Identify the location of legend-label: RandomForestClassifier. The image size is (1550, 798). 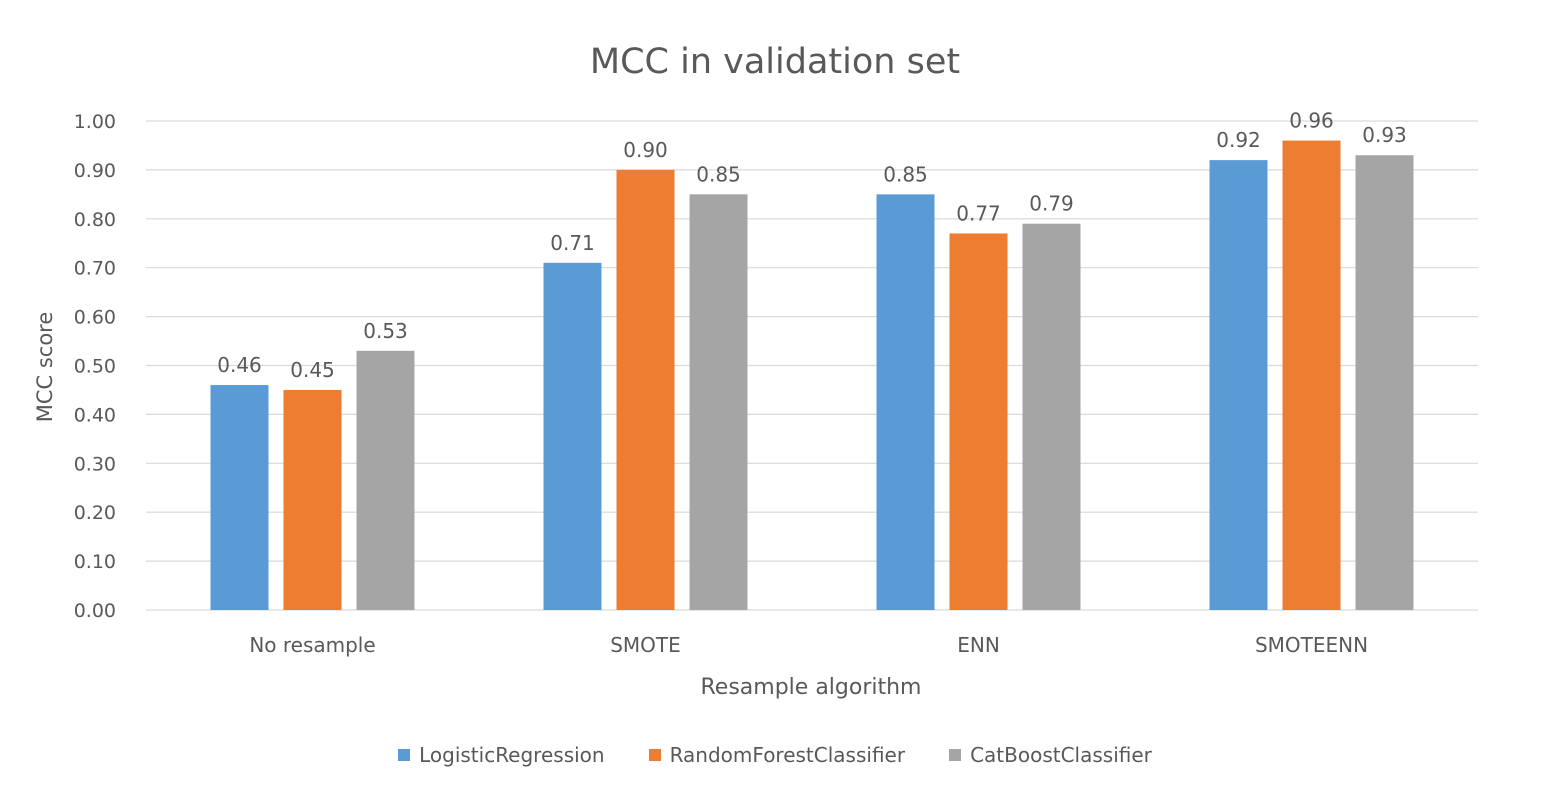
(787, 755).